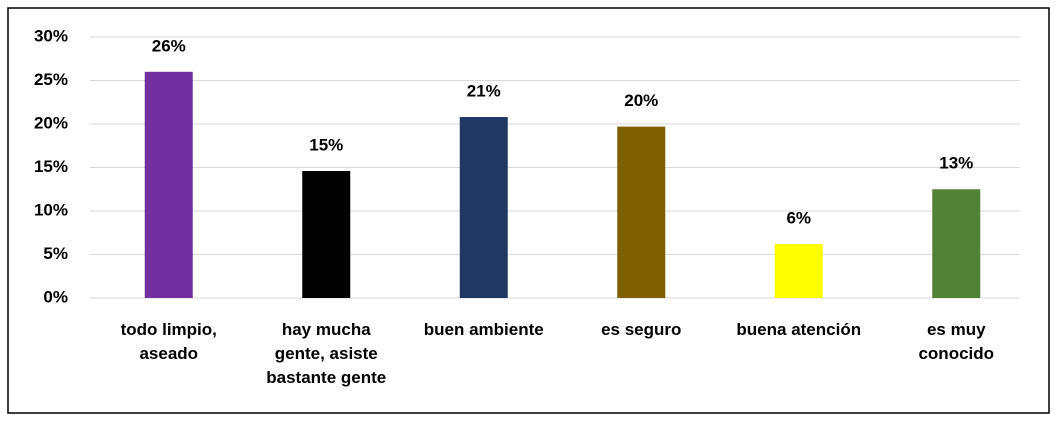 The image size is (1057, 421). Describe the element at coordinates (956, 163) in the screenshot. I see `data-label: 13%` at that location.